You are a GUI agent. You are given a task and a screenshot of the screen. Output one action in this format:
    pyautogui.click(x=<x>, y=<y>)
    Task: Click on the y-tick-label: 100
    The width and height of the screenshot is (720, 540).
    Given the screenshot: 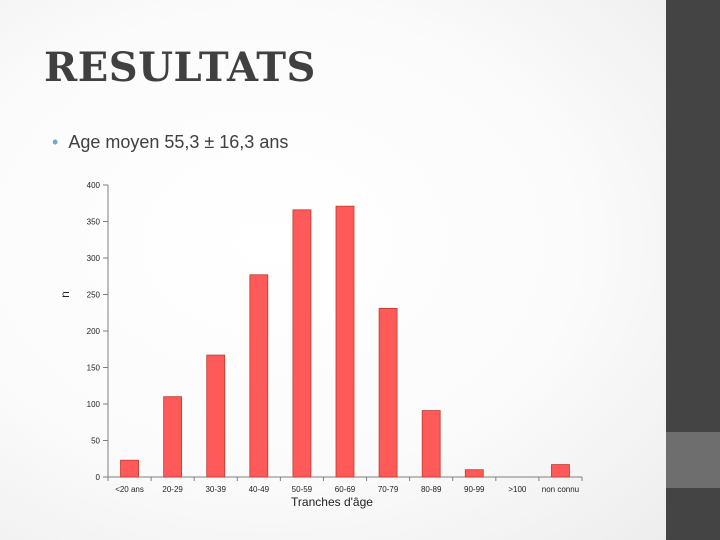 What is the action you would take?
    pyautogui.click(x=94, y=404)
    